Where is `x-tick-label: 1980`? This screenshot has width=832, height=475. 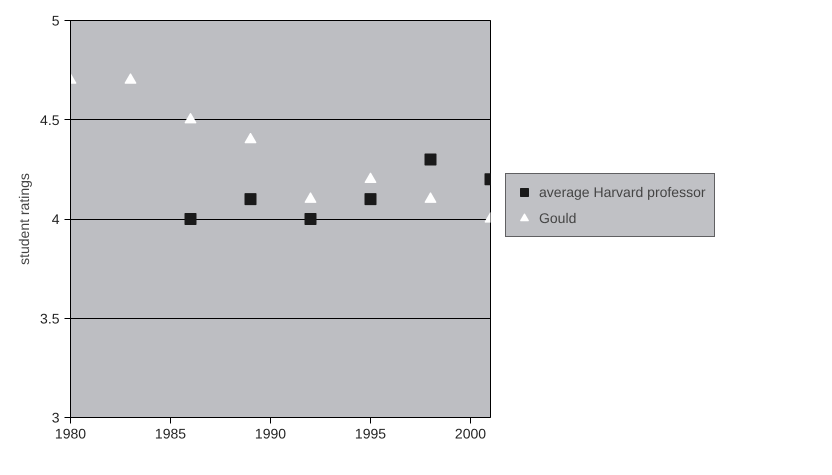
x-tick-label: 1980 is located at coordinates (70, 434).